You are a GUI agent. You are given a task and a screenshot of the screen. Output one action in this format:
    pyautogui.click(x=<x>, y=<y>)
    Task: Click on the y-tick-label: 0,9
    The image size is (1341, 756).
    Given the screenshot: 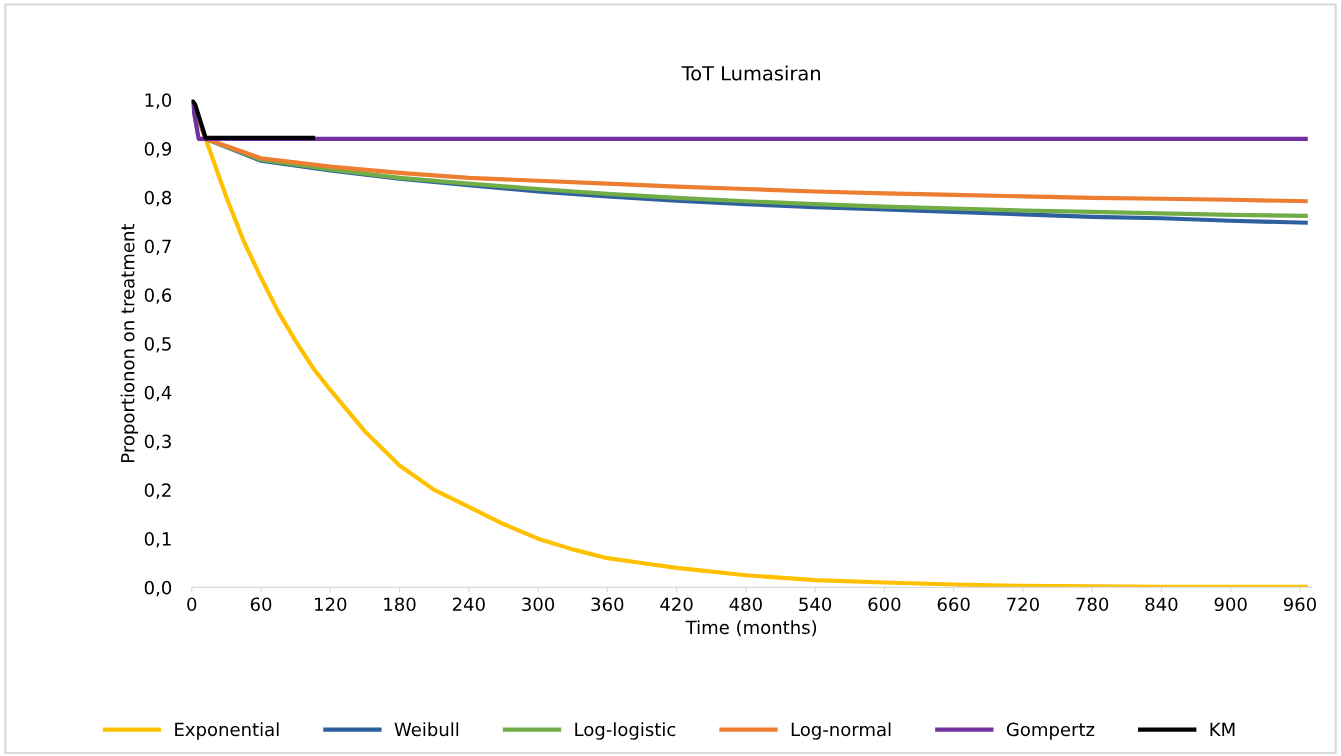 What is the action you would take?
    pyautogui.click(x=158, y=150)
    